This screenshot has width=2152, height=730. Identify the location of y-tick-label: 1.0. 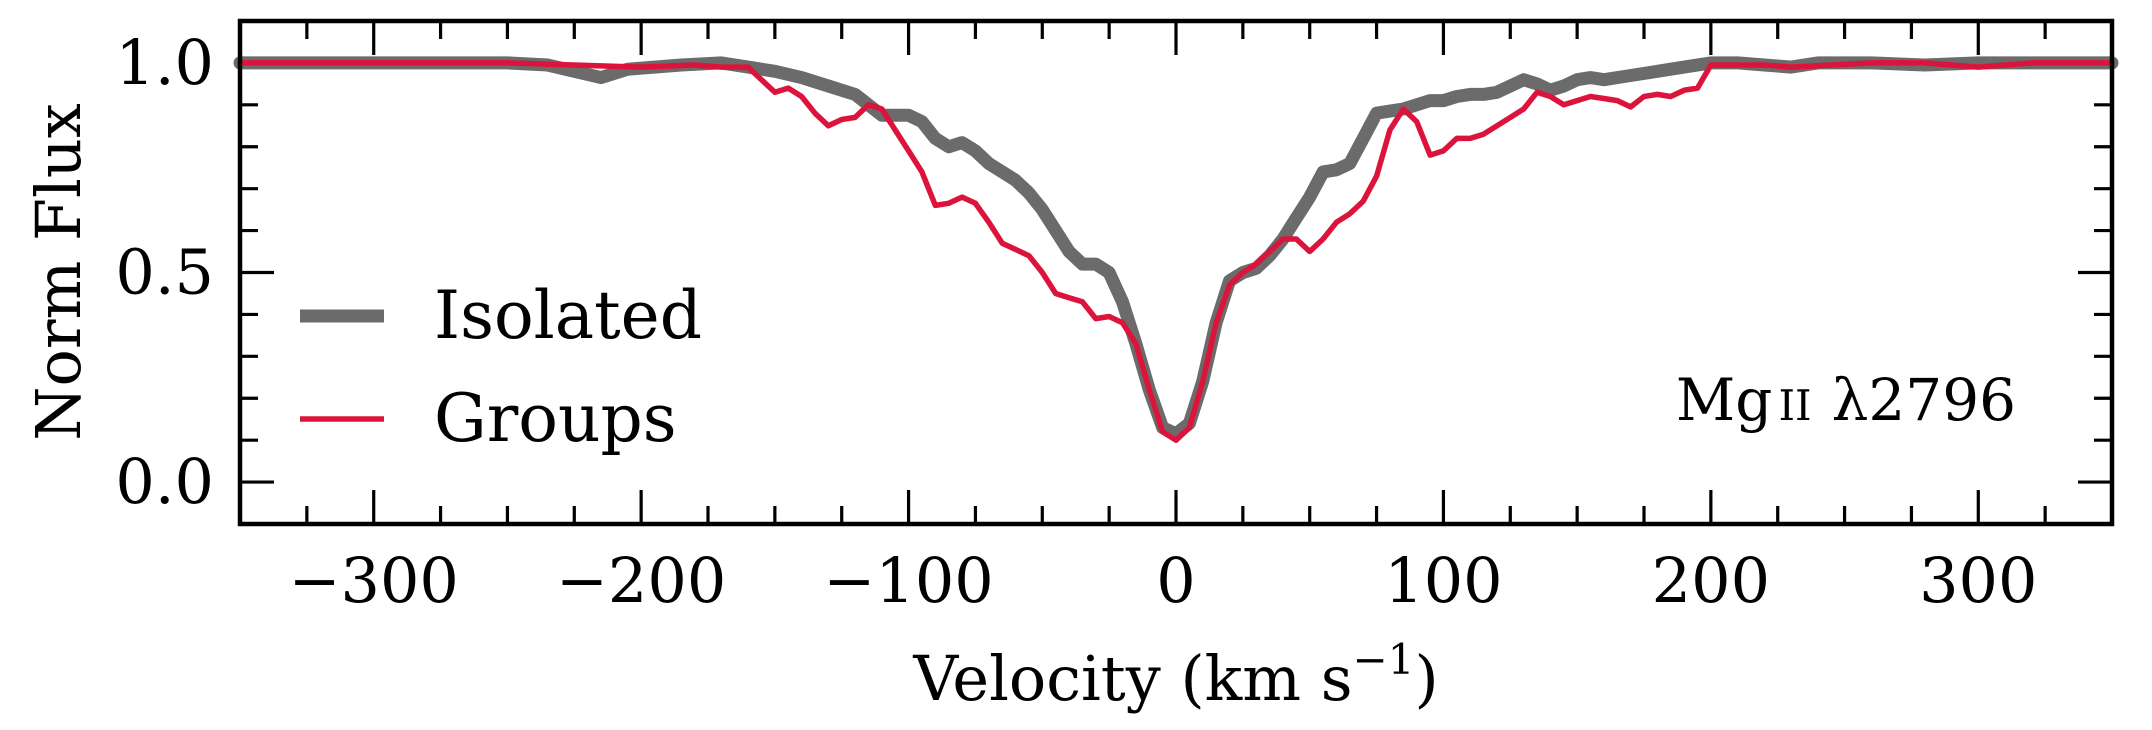
(164, 62).